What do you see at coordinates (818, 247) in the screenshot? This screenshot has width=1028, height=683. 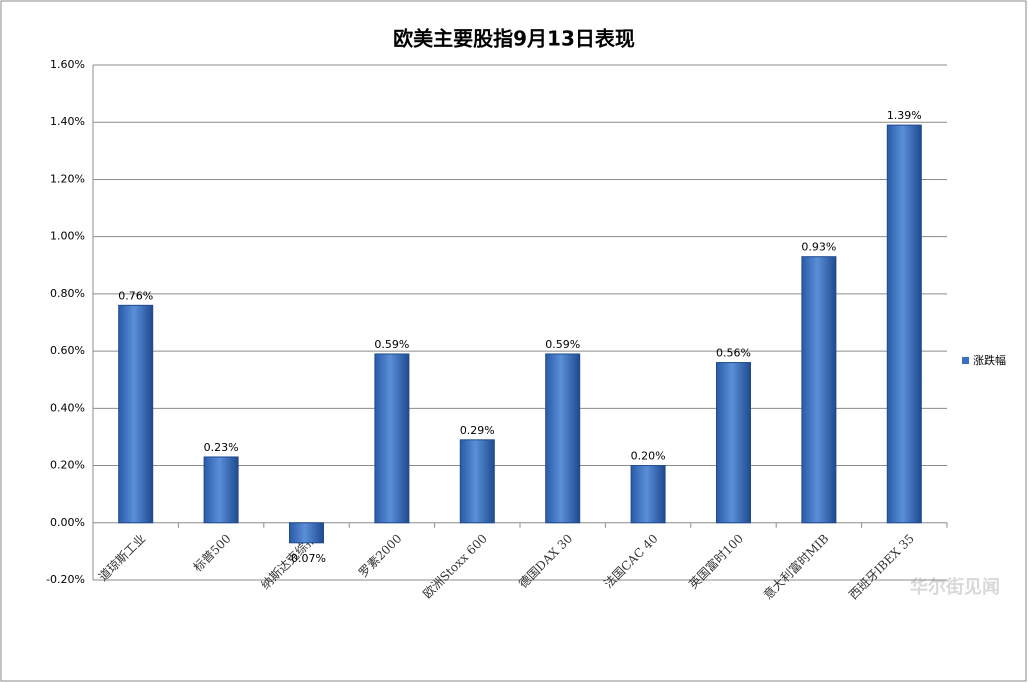 I see `data-label: 0.93%` at bounding box center [818, 247].